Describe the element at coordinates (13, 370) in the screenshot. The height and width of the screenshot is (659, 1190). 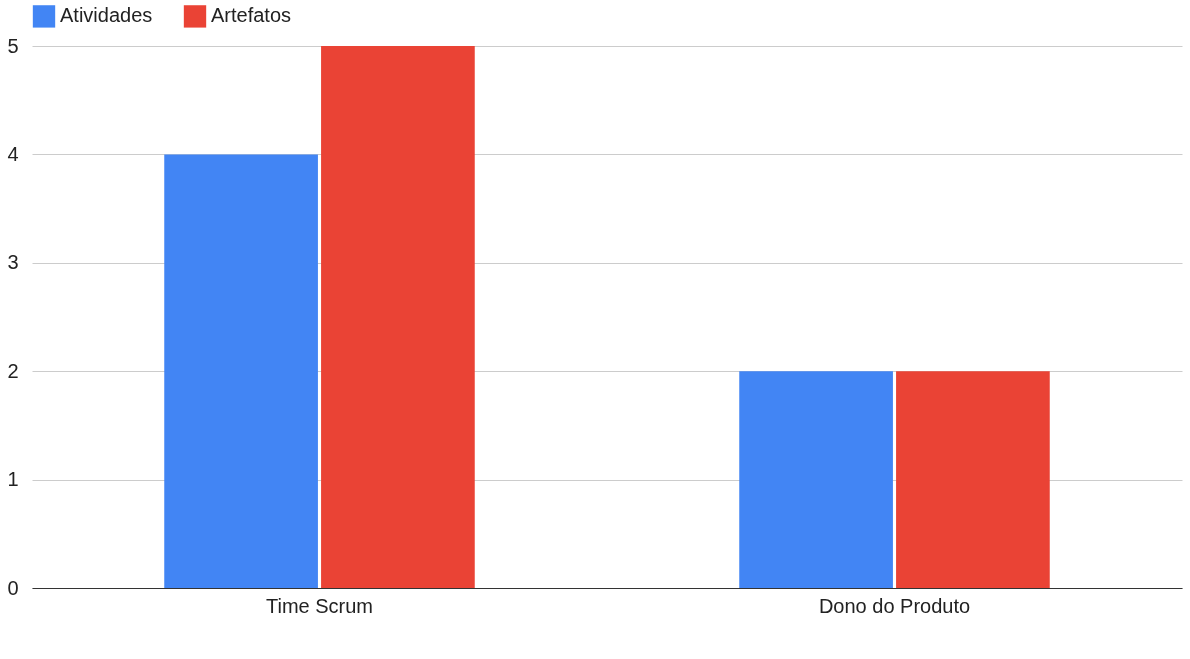
I see `y-tick-label: 2` at that location.